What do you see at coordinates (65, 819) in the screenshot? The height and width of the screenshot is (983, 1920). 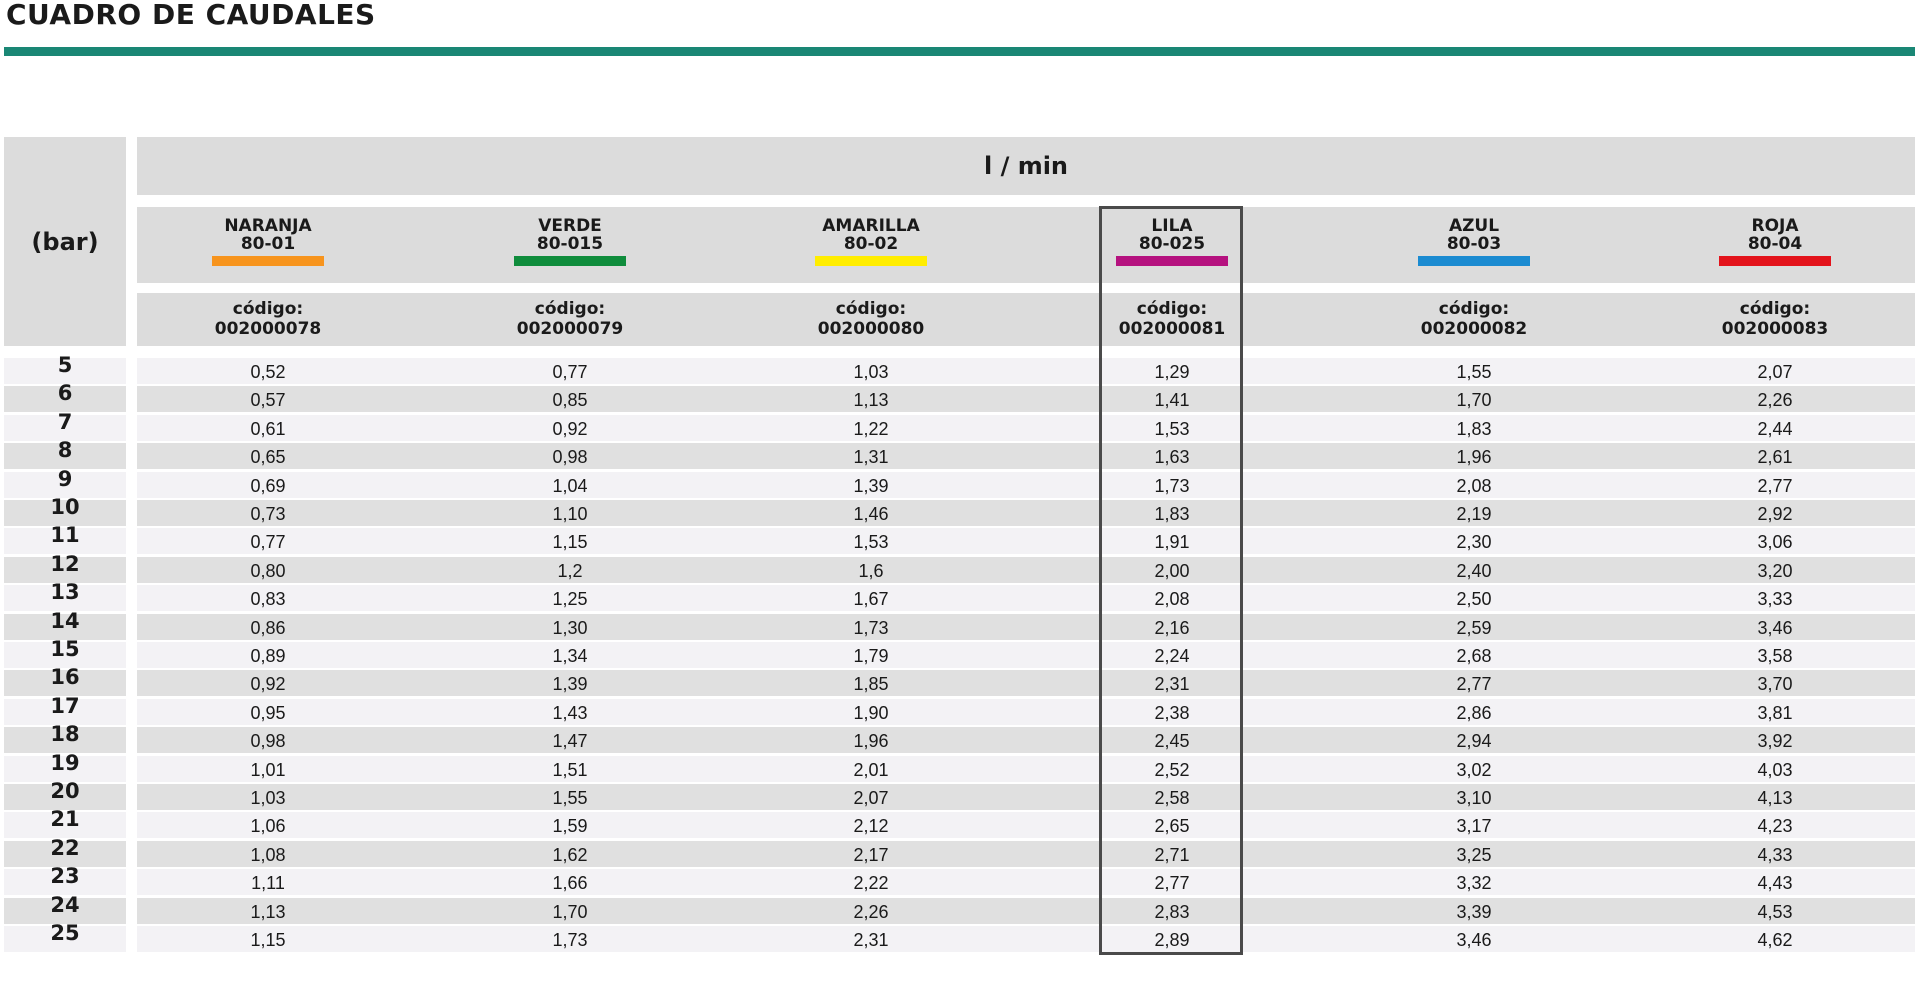 I see `pressure-value: 21` at bounding box center [65, 819].